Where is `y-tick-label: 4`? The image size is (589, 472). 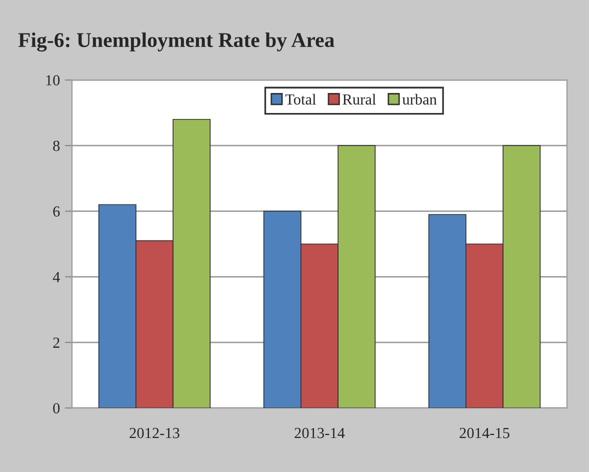
y-tick-label: 4 is located at coordinates (56, 277).